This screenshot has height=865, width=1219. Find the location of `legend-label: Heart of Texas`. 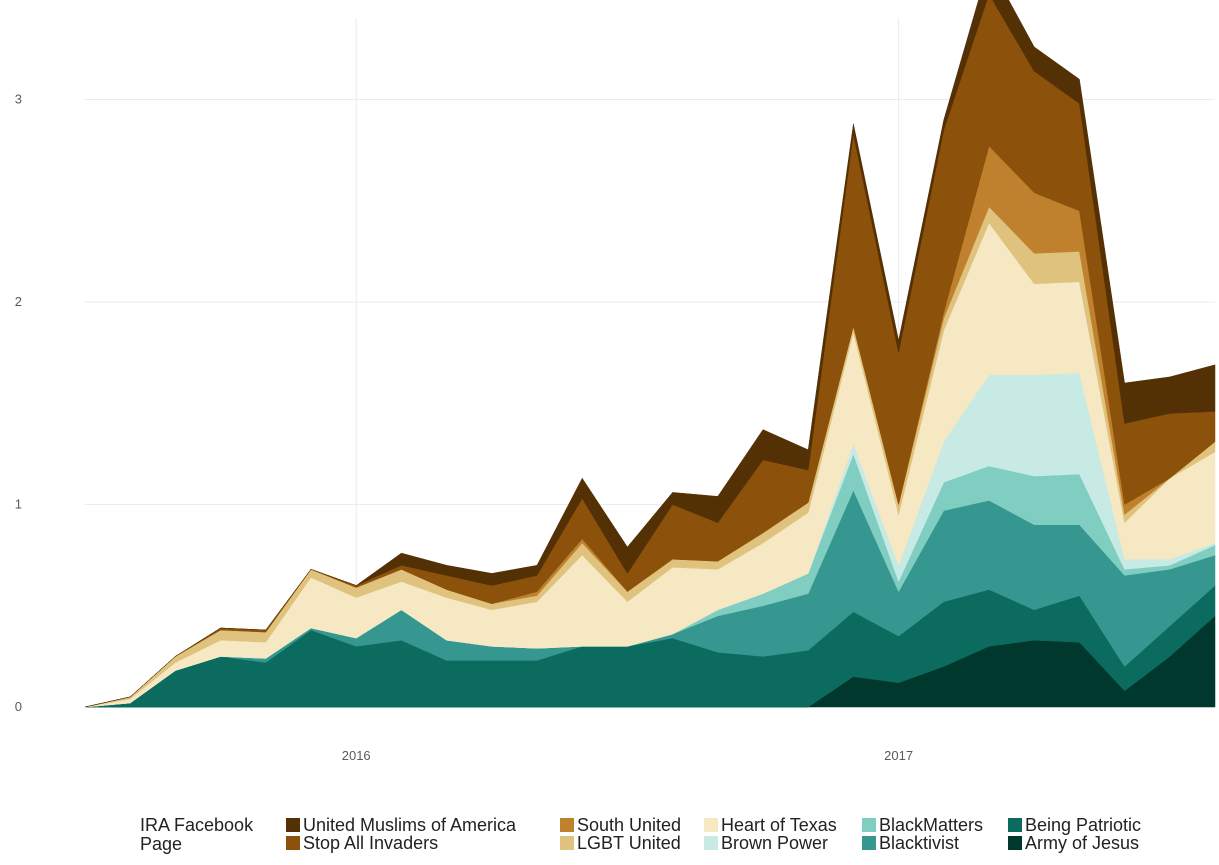

legend-label: Heart of Texas is located at coordinates (779, 825).